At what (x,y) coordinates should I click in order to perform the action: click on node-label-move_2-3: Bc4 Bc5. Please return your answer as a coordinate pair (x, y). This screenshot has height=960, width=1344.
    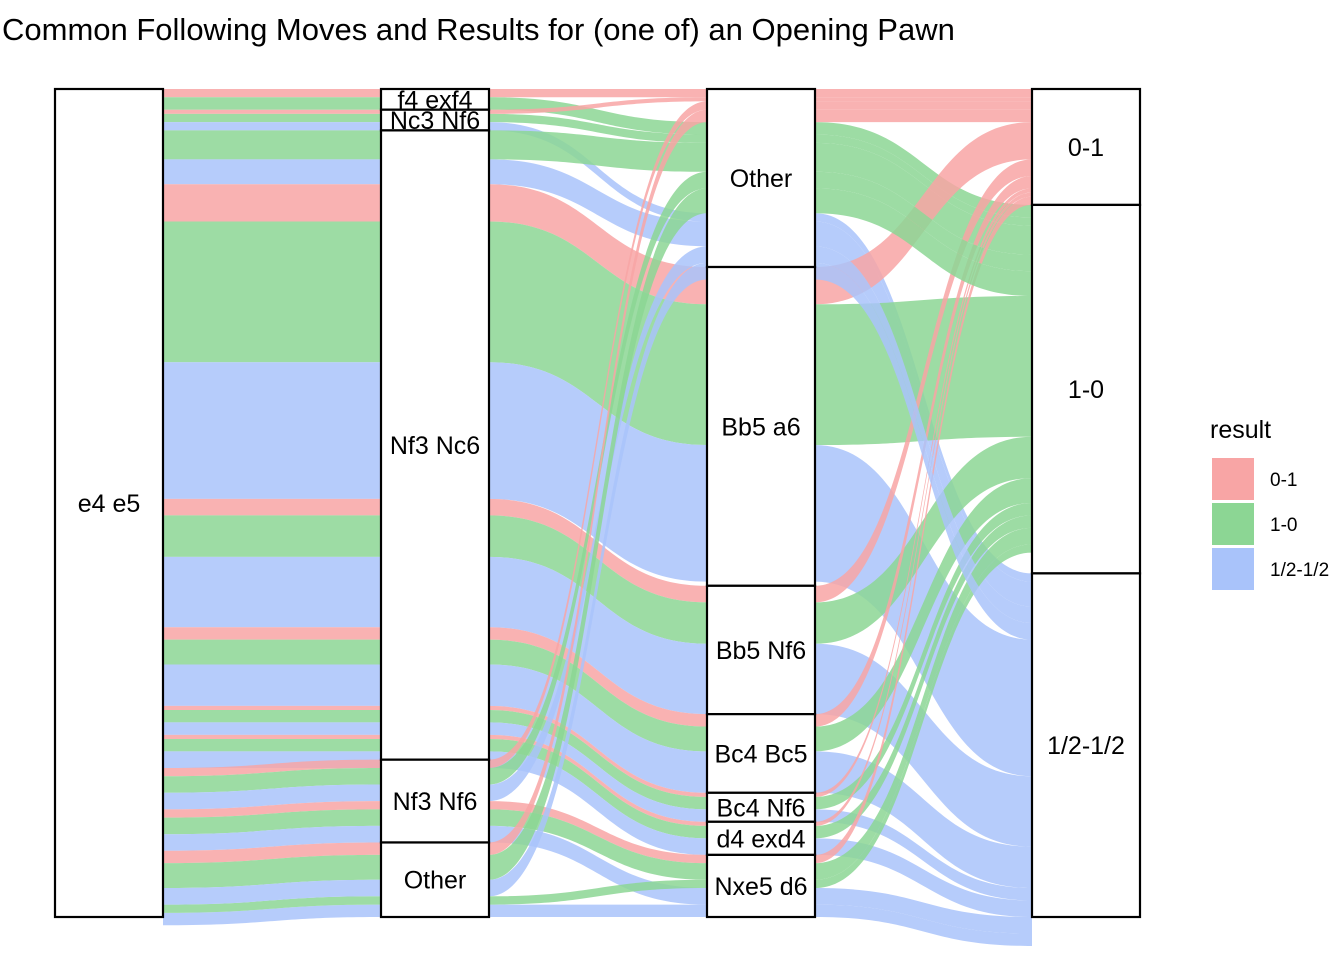
    Looking at the image, I should click on (760, 754).